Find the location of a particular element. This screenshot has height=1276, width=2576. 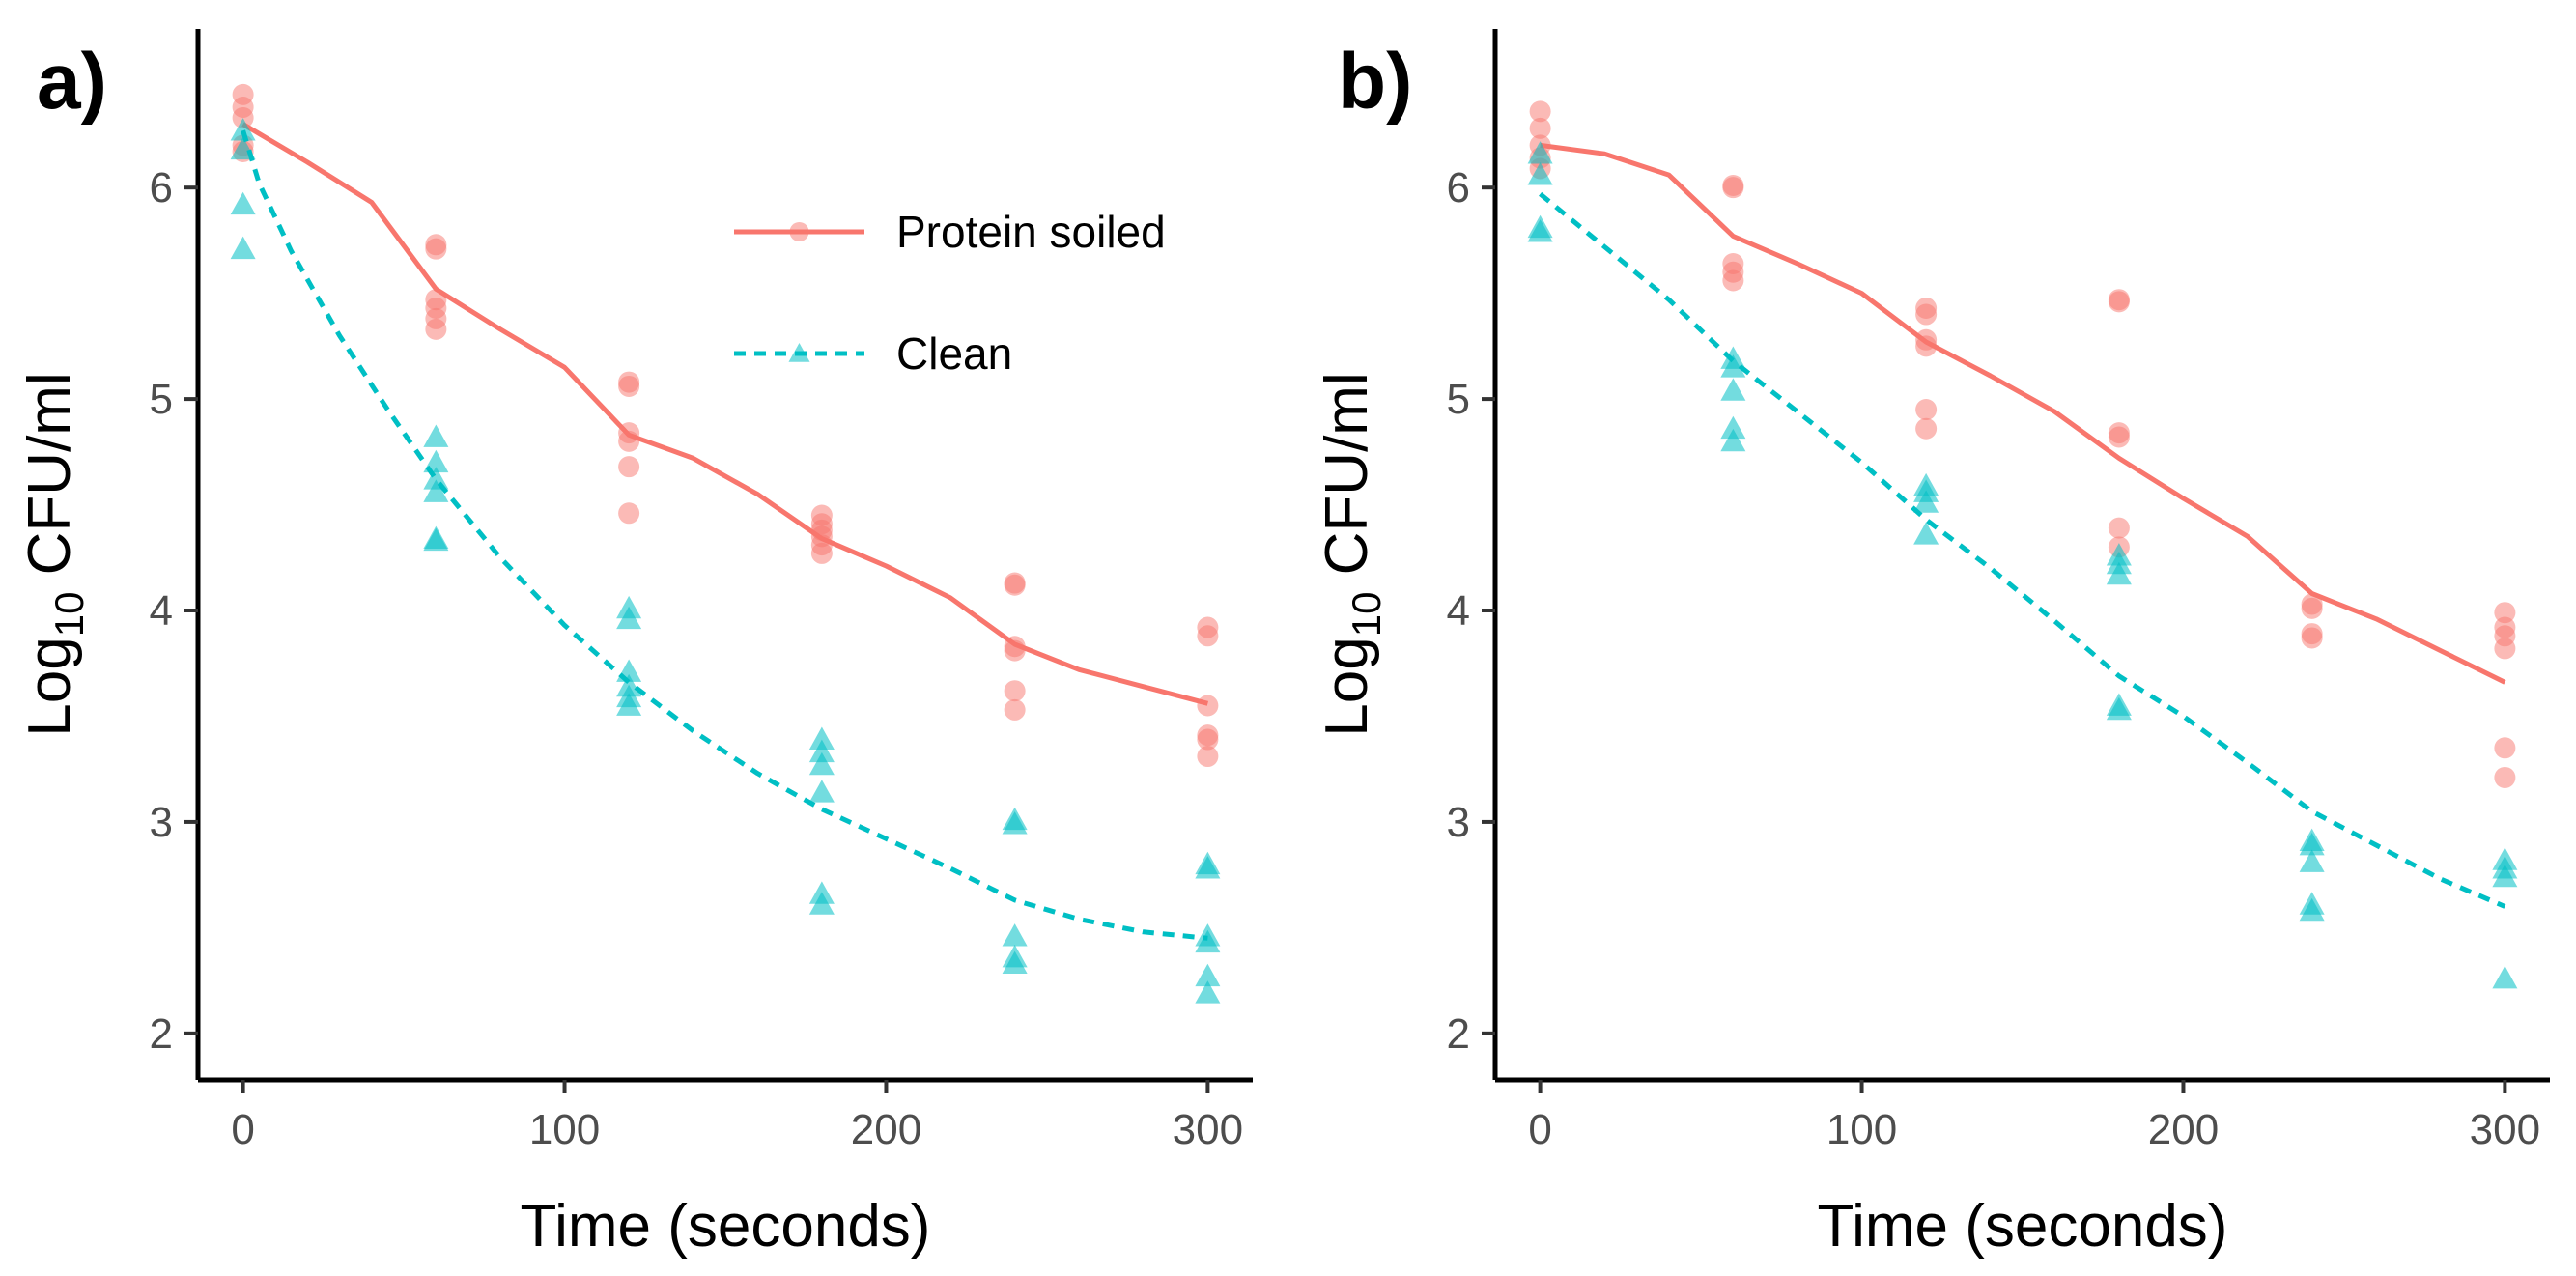

panel-a-x-tick-label: 200 is located at coordinates (886, 1129).